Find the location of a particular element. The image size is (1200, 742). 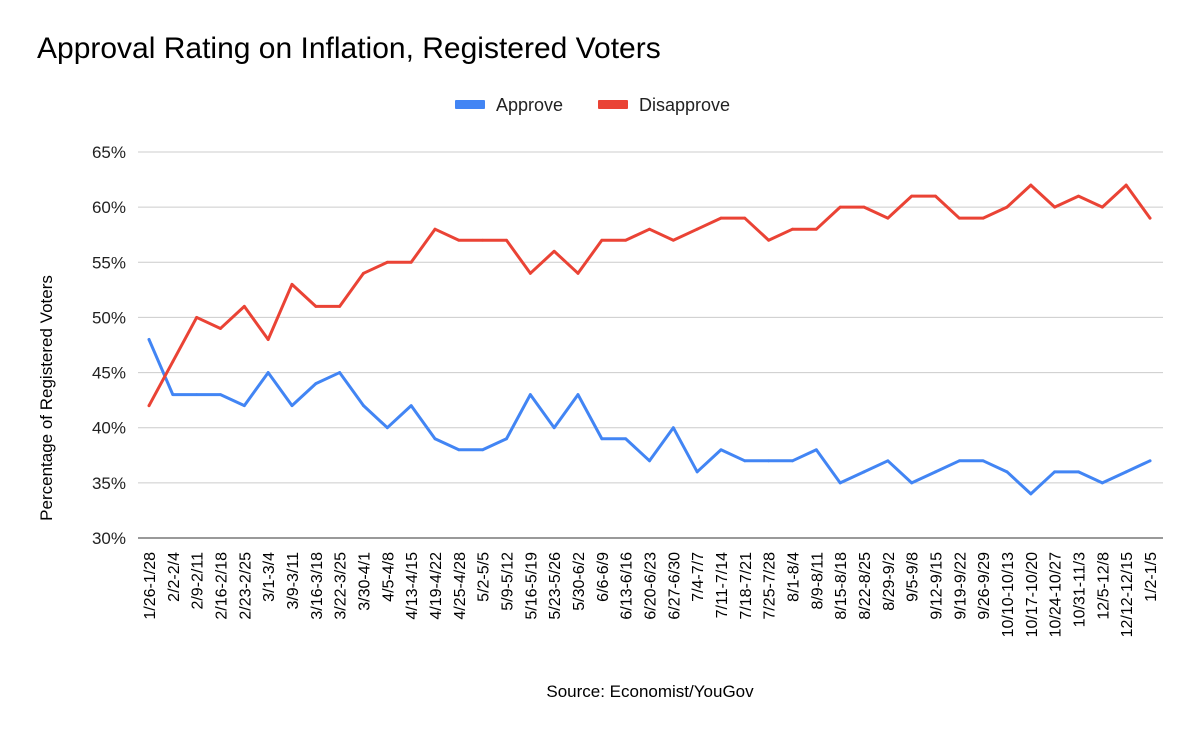

y-axis-label: Percentage of Registered Voters is located at coordinates (46, 398).